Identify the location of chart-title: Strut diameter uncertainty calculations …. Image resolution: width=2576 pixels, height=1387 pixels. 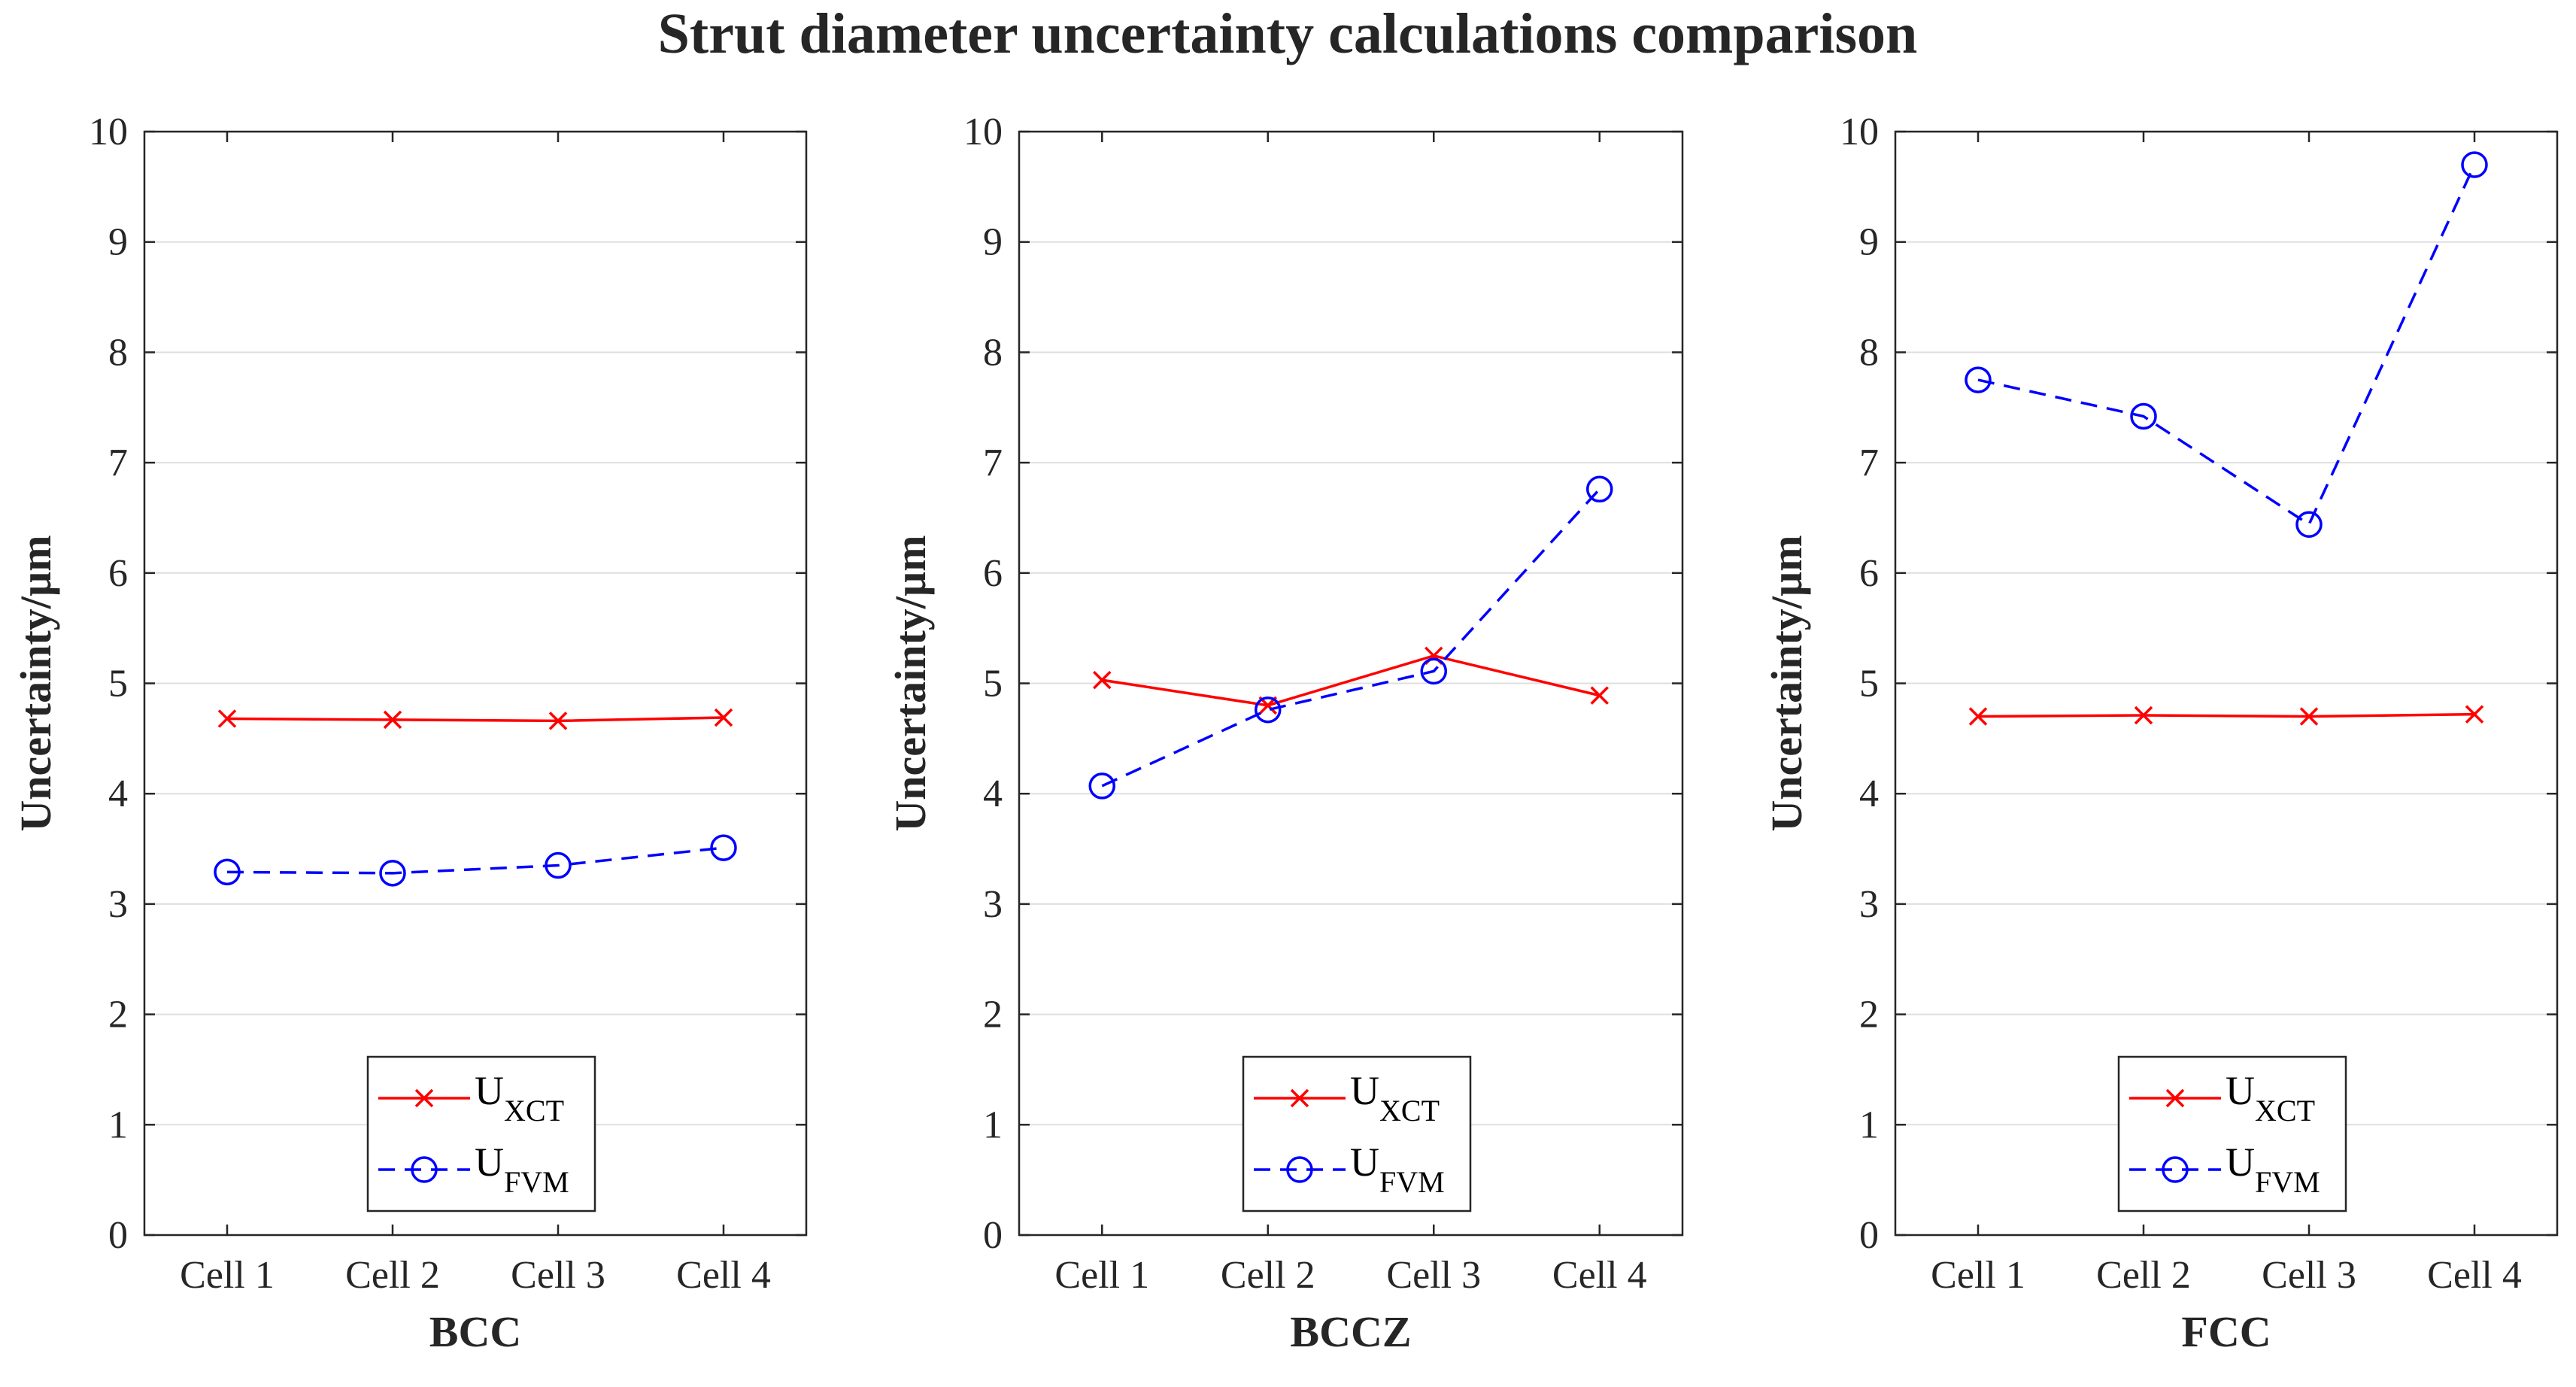
(1288, 33).